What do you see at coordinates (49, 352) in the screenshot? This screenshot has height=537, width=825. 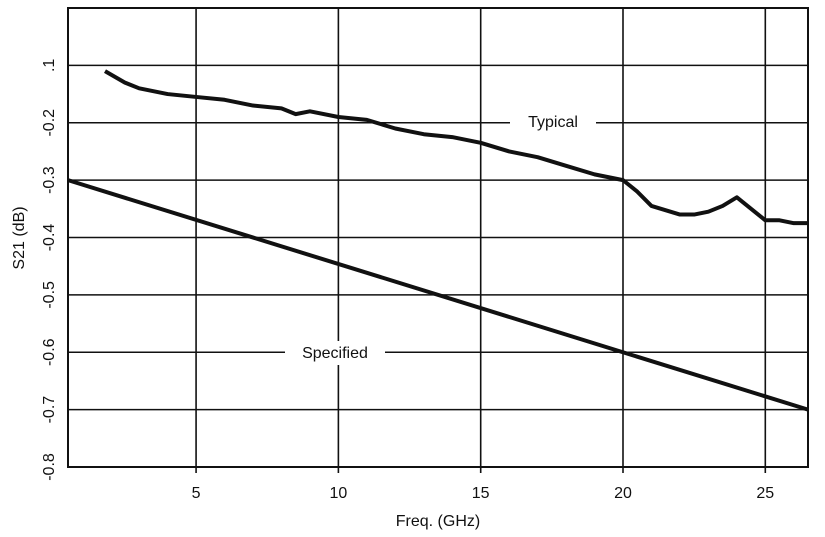 I see `y-tick-label: -0.6` at bounding box center [49, 352].